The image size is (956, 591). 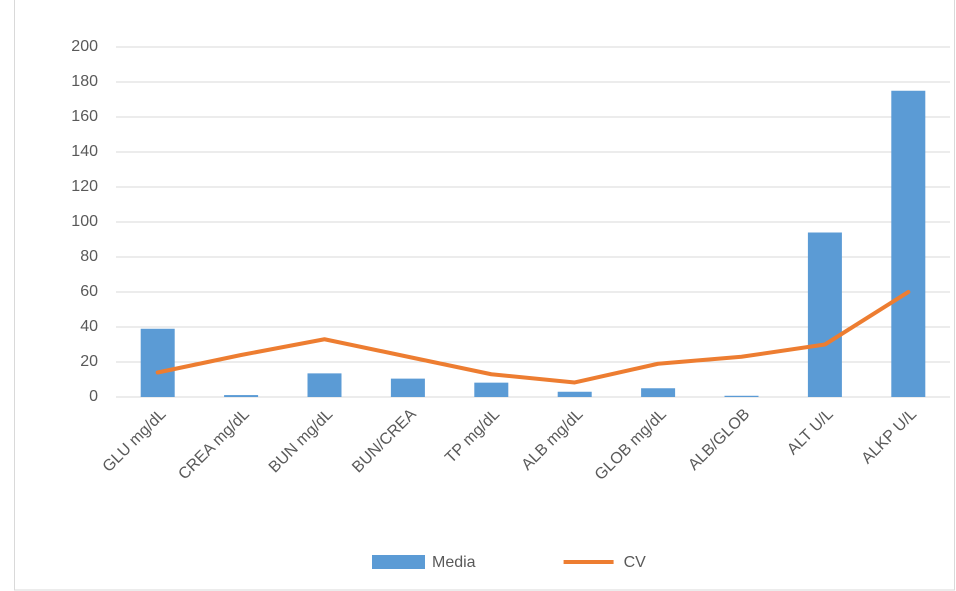 I want to click on y-tick-label: 80, so click(x=89, y=256).